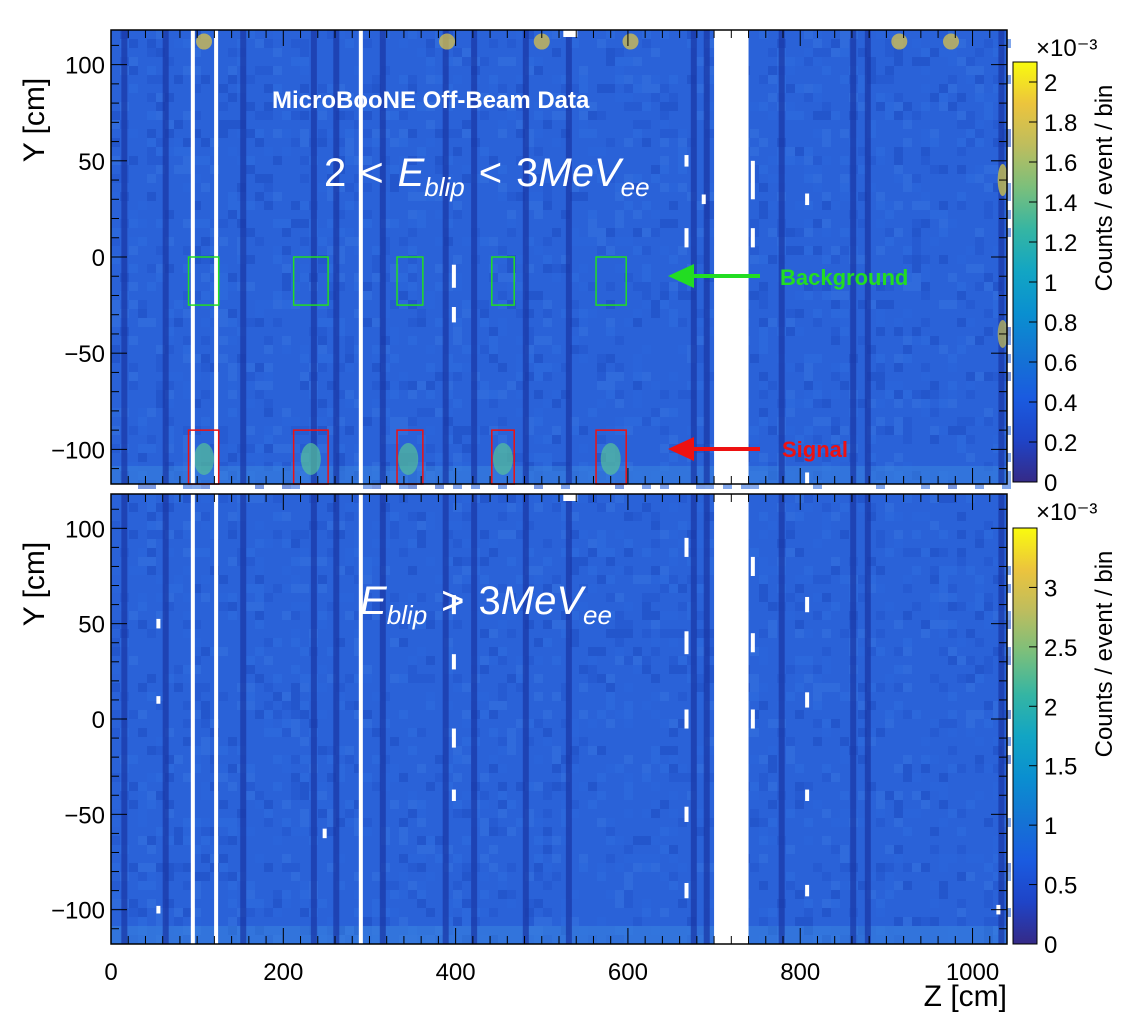 This screenshot has height=1019, width=1124. Describe the element at coordinates (1060, 648) in the screenshot. I see `colorbar-tick-label: 2.5` at that location.